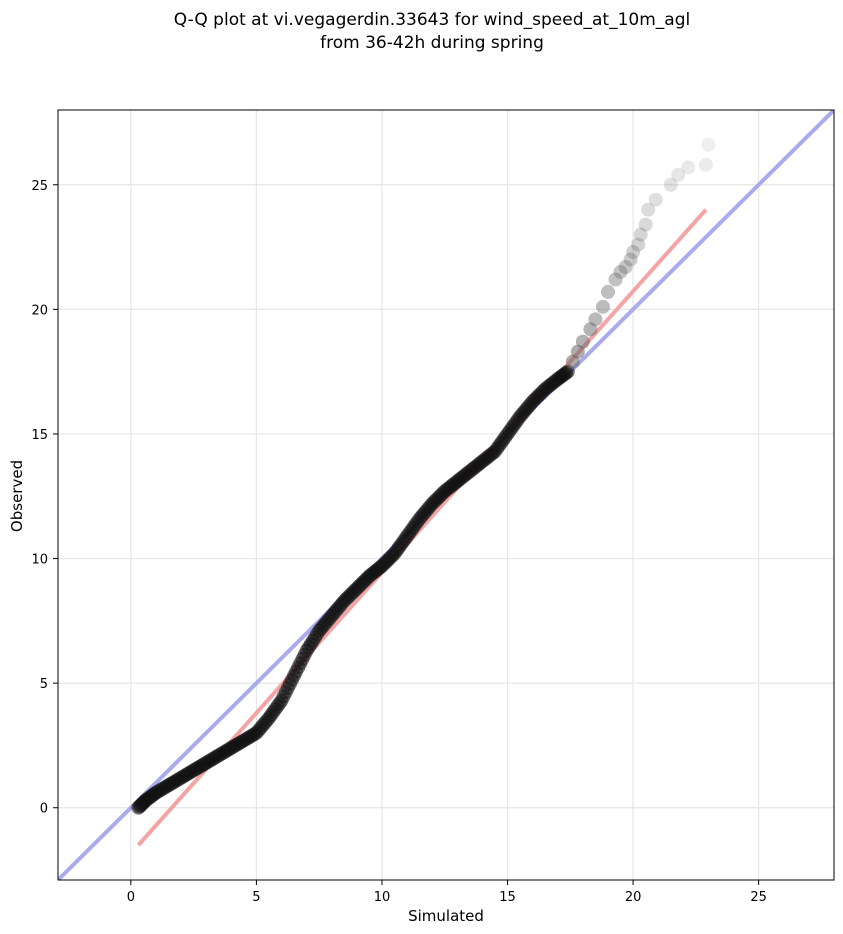 The image size is (843, 934). I want to click on x-tick-label: 25, so click(758, 897).